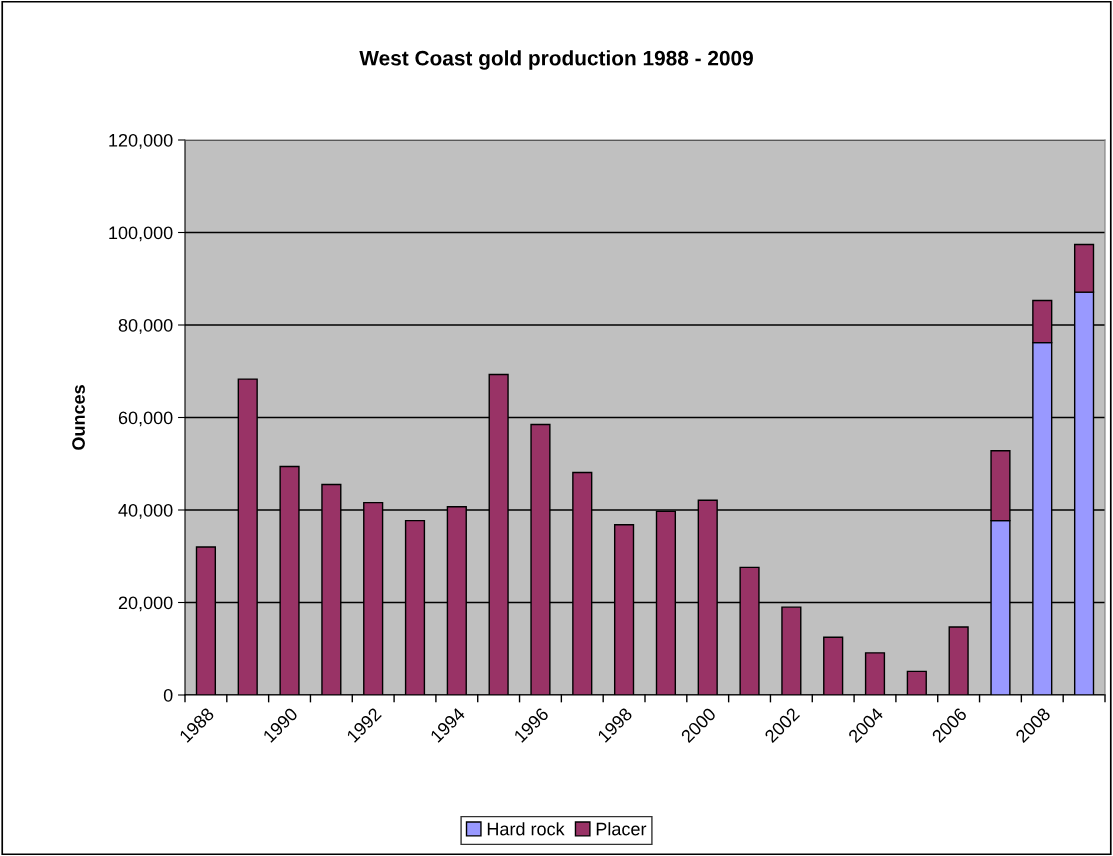  I want to click on y-tick-label: 80,000, so click(145, 326).